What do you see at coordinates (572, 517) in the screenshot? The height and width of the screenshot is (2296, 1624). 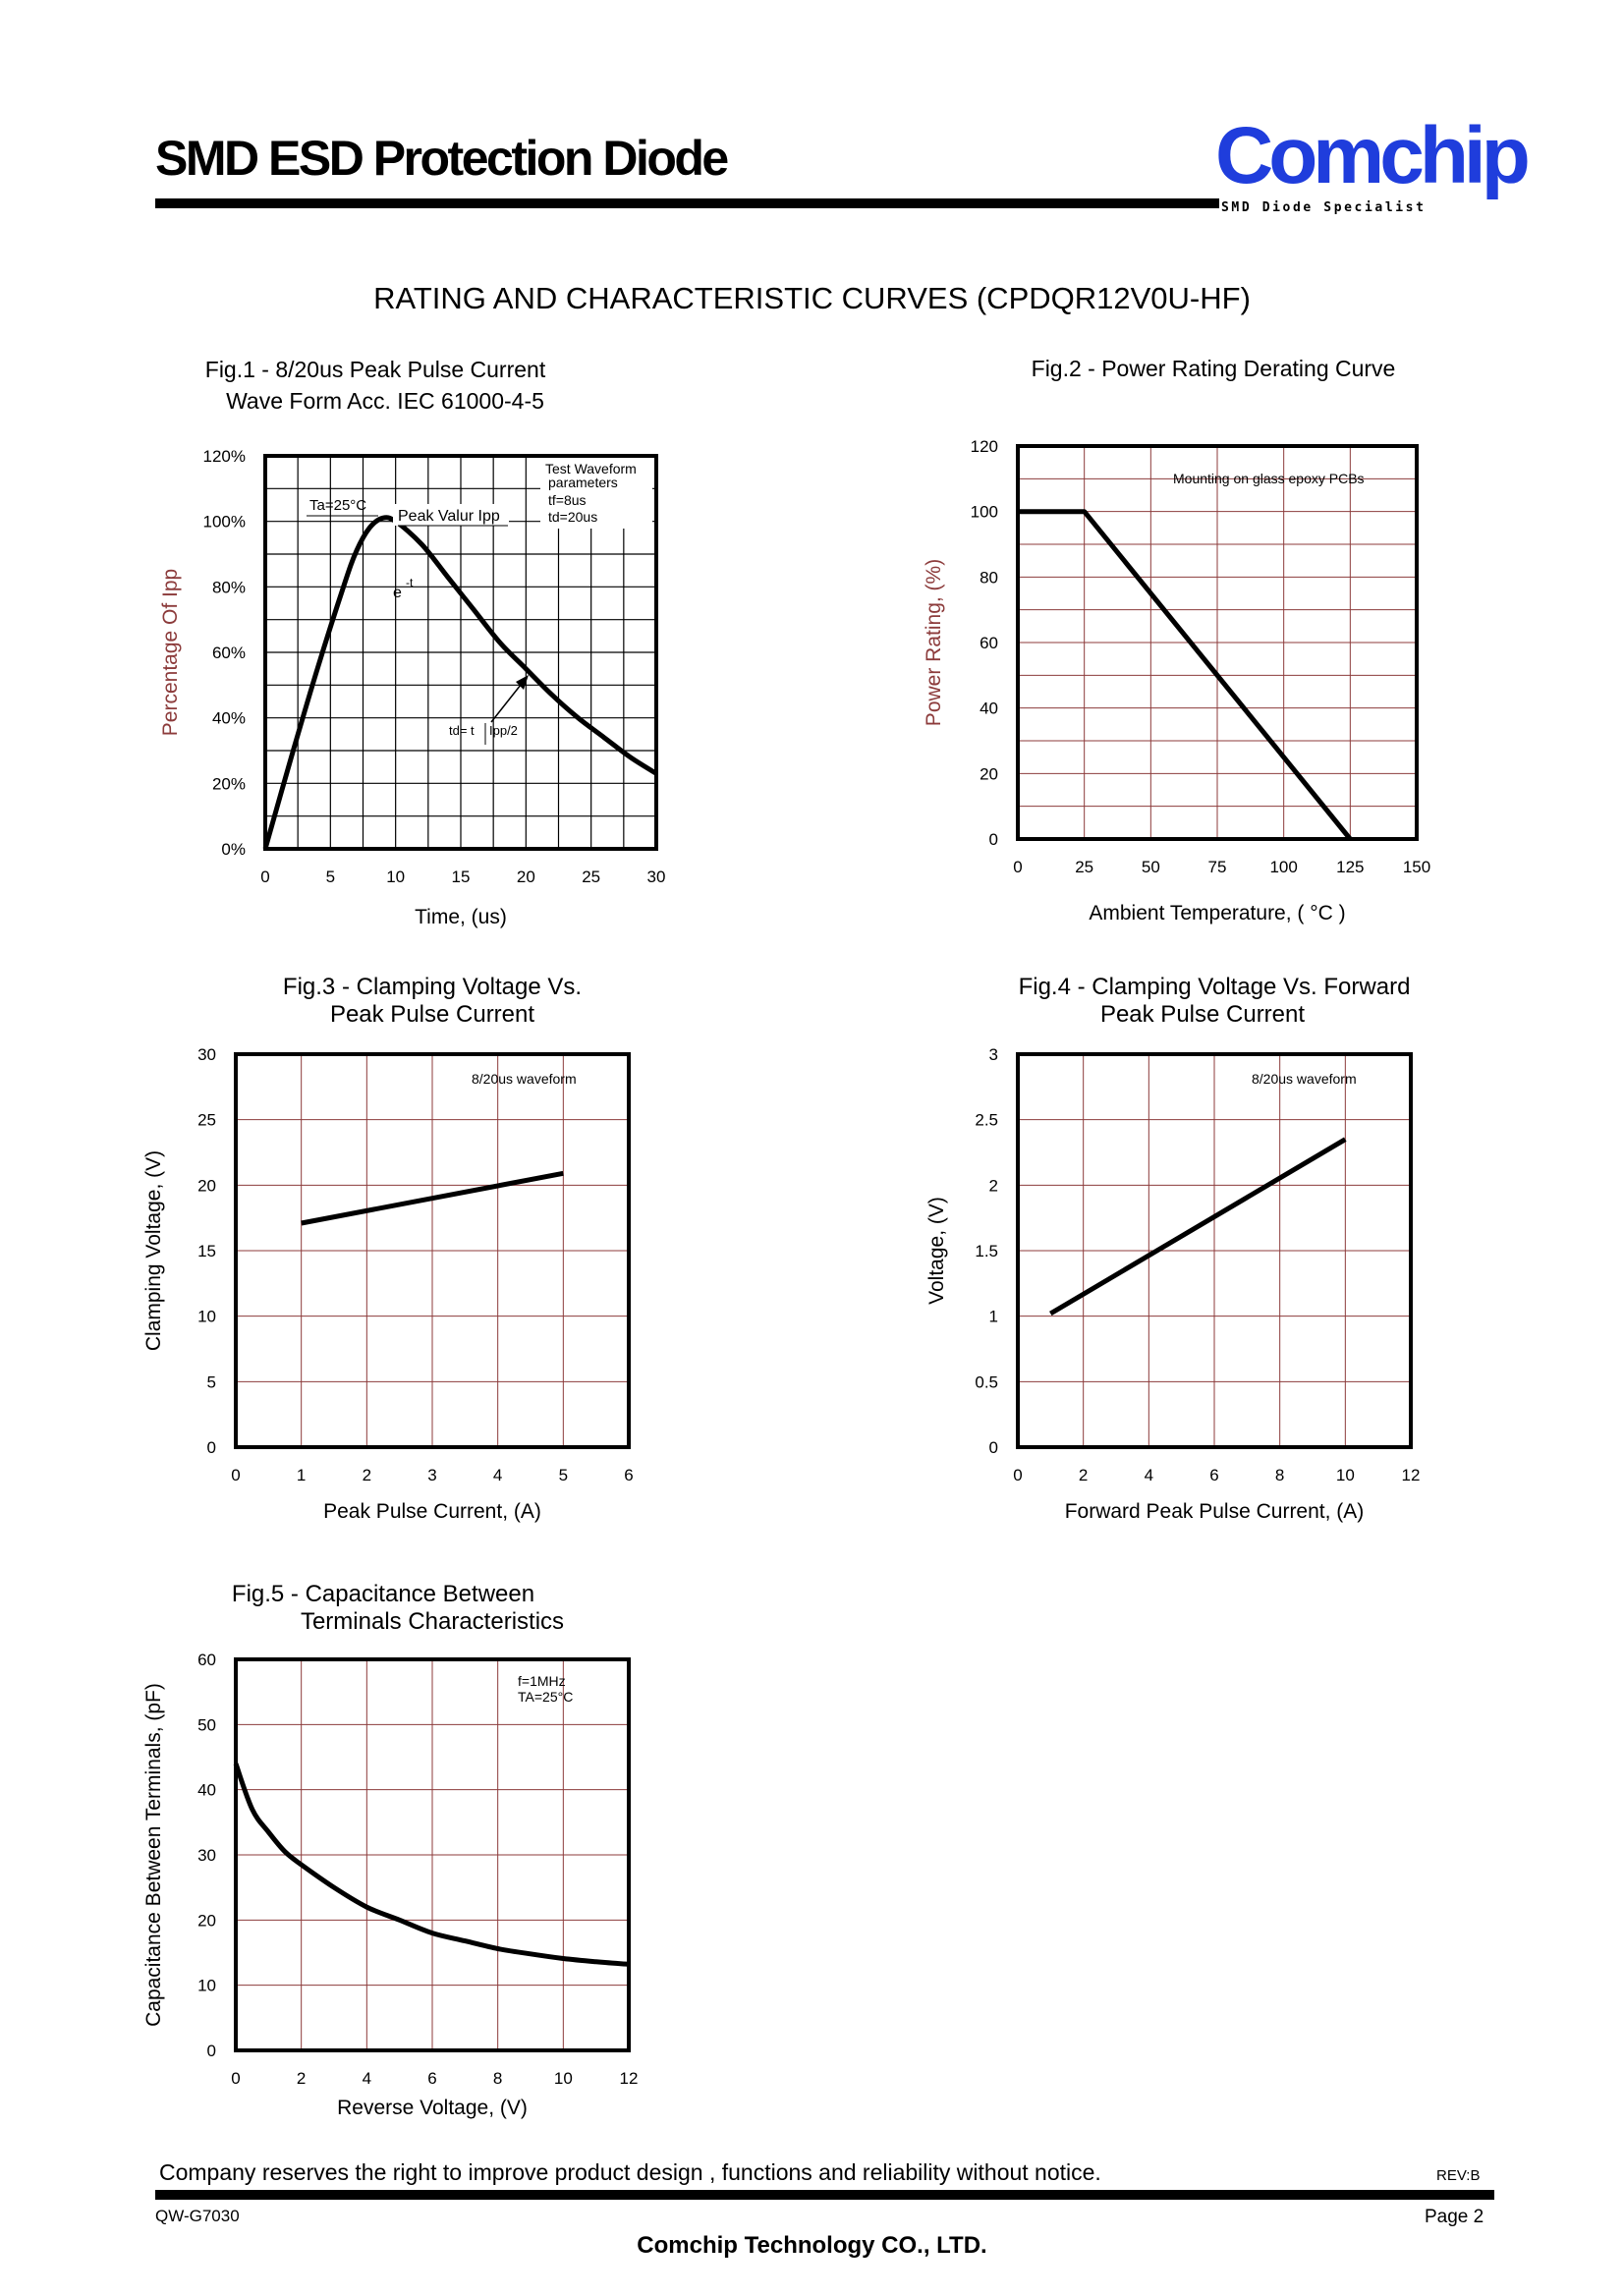 I see `fig1-annotation: td=20us` at bounding box center [572, 517].